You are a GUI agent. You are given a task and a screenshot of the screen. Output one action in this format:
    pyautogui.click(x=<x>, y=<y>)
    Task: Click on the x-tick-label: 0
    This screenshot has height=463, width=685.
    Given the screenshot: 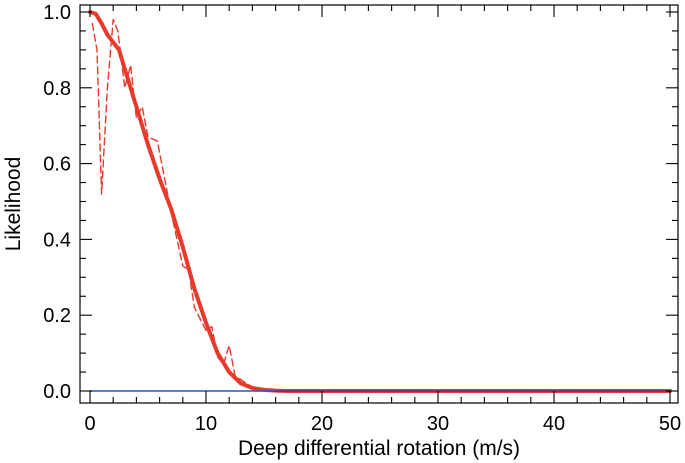 What is the action you would take?
    pyautogui.click(x=89, y=424)
    